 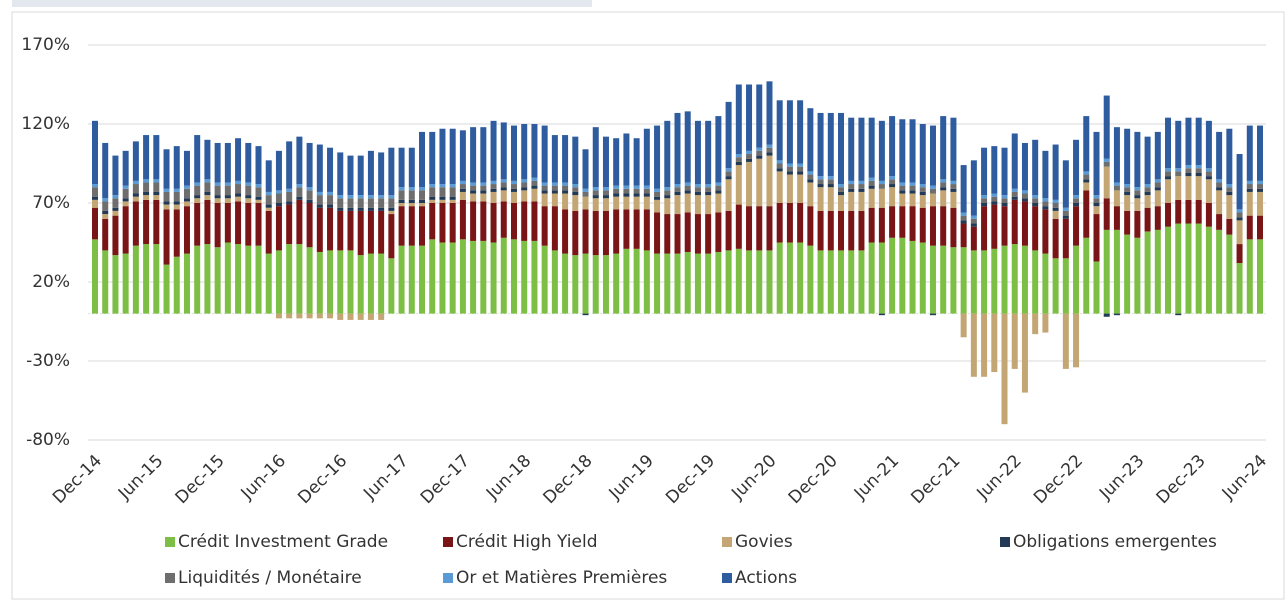 I want to click on x-tick-label: Jun-18, so click(x=508, y=477).